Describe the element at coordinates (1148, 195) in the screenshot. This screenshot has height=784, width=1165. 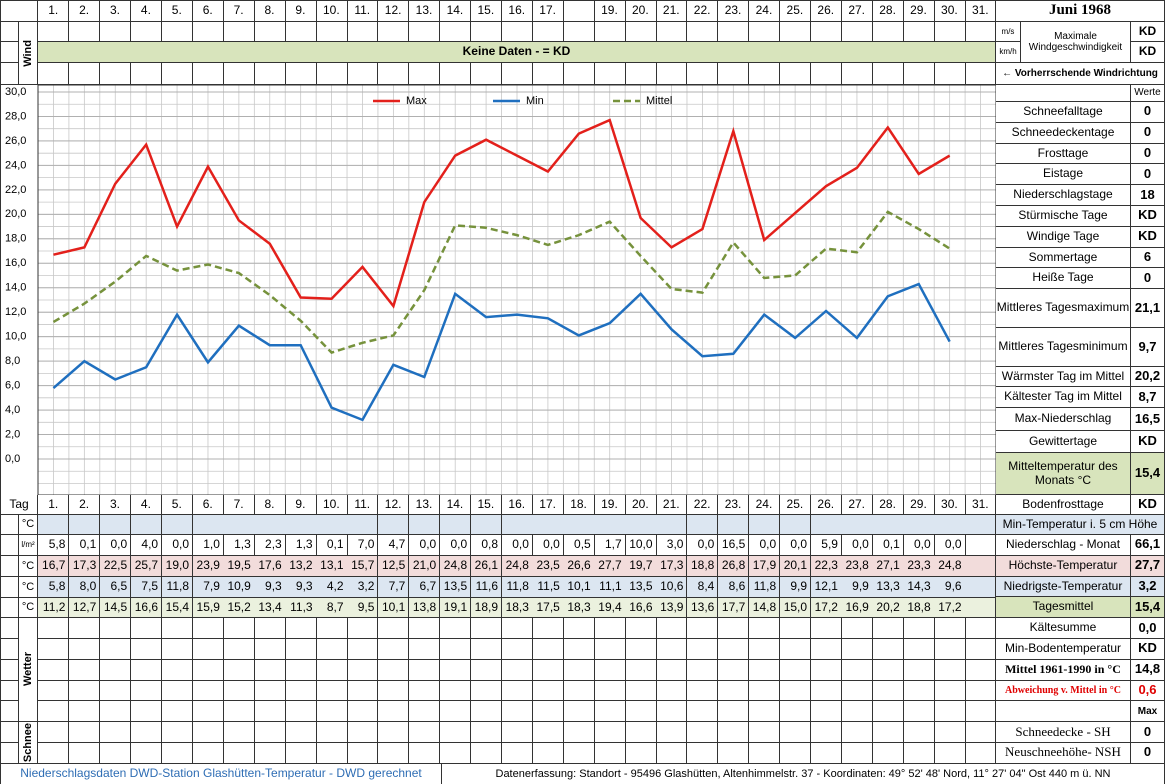
I see `stat-value: 18` at that location.